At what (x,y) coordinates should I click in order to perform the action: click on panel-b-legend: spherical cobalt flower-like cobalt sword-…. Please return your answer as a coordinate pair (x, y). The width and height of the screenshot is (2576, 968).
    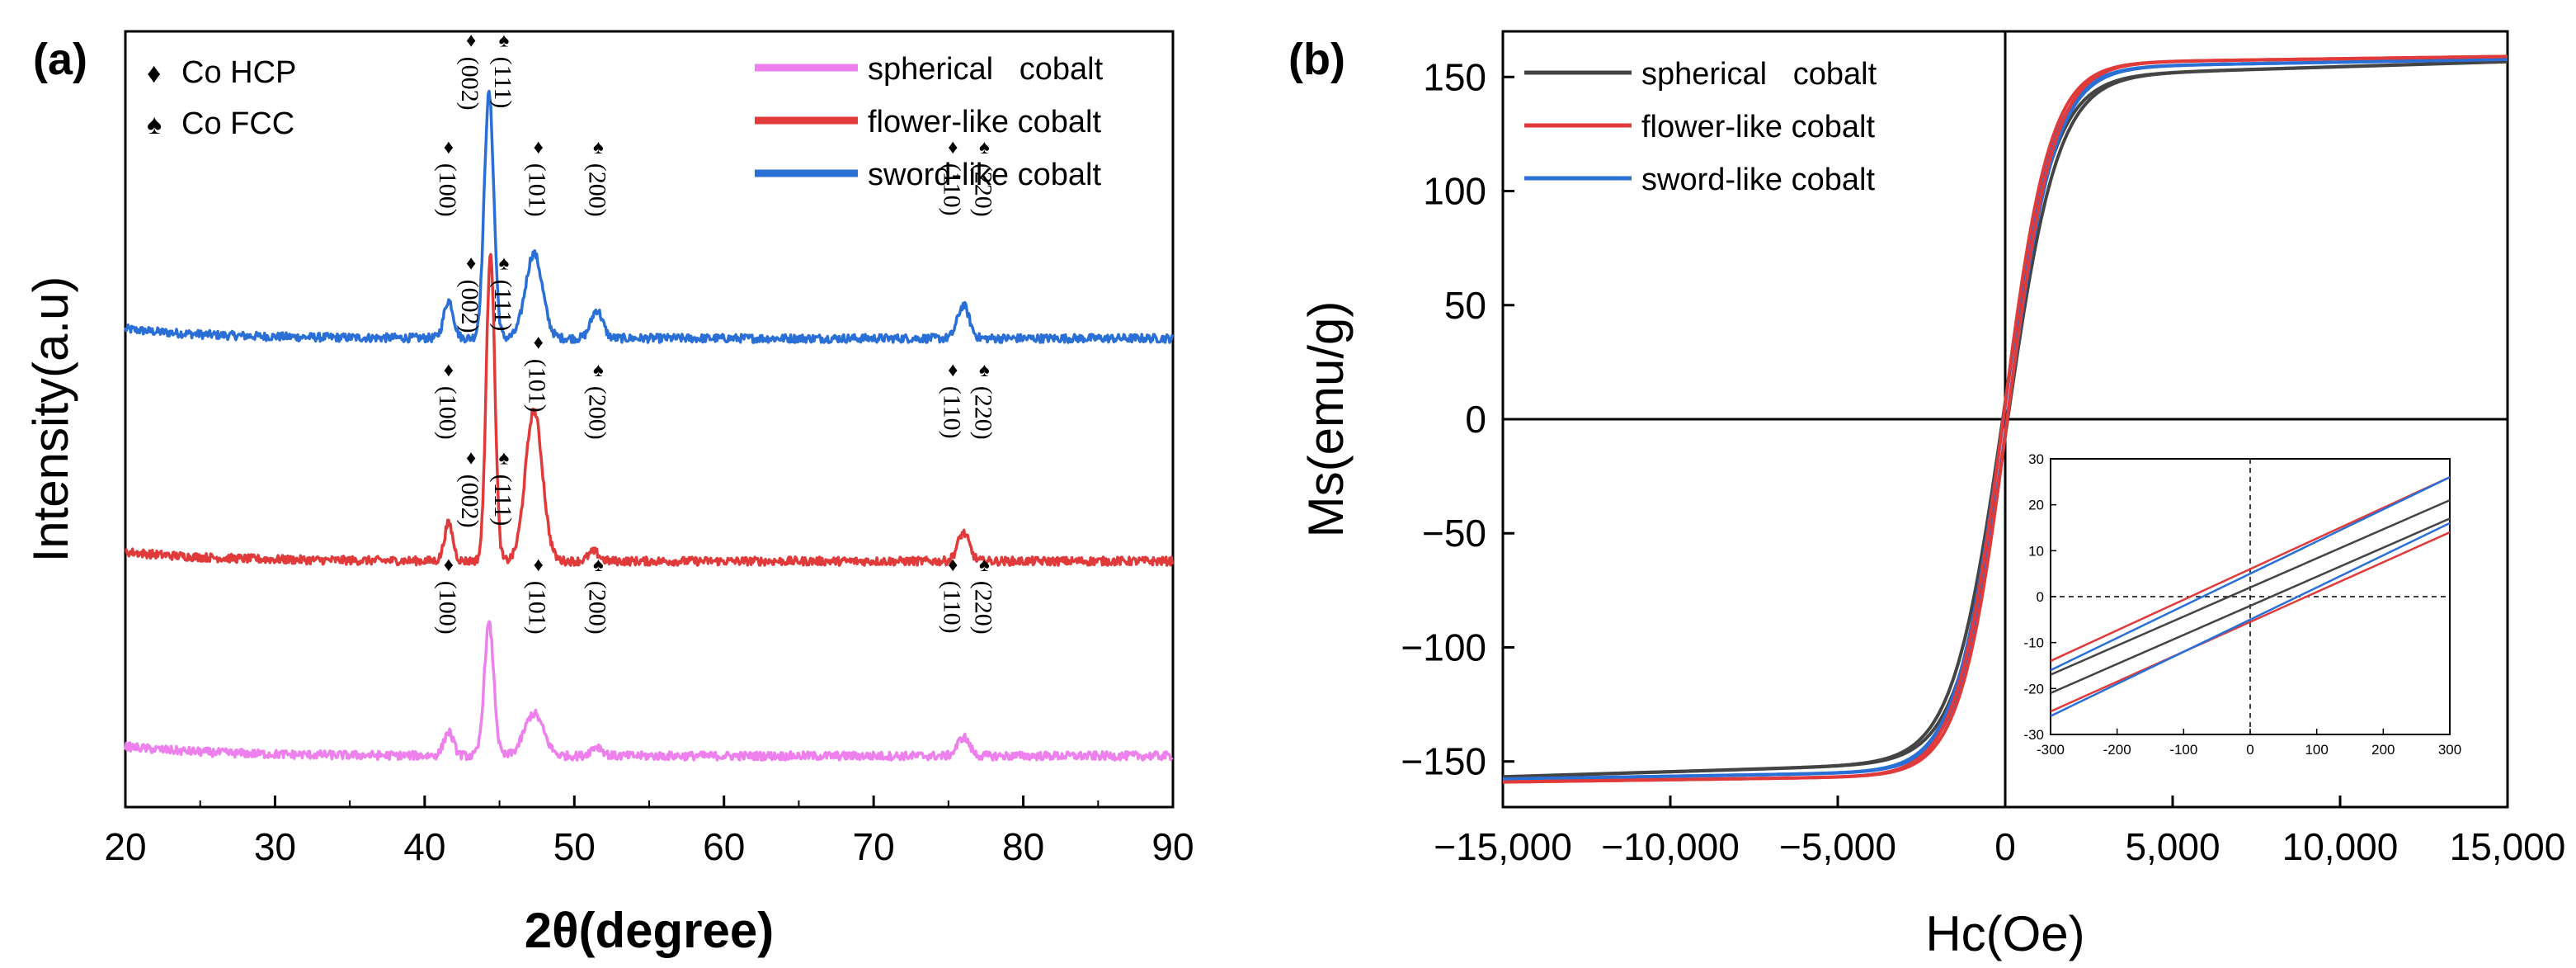
    Looking at the image, I should click on (1701, 127).